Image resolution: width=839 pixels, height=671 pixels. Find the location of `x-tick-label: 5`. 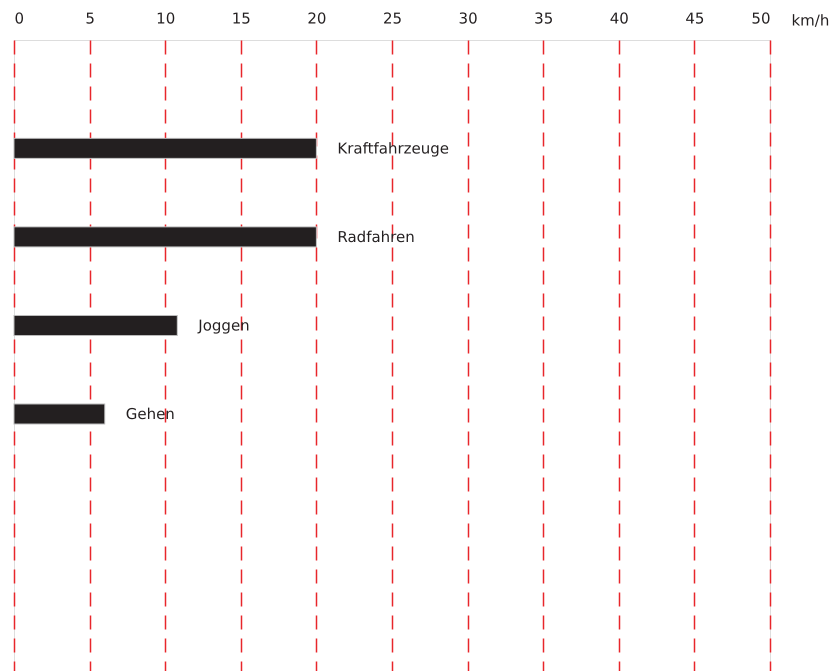

x-tick-label: 5 is located at coordinates (90, 19).